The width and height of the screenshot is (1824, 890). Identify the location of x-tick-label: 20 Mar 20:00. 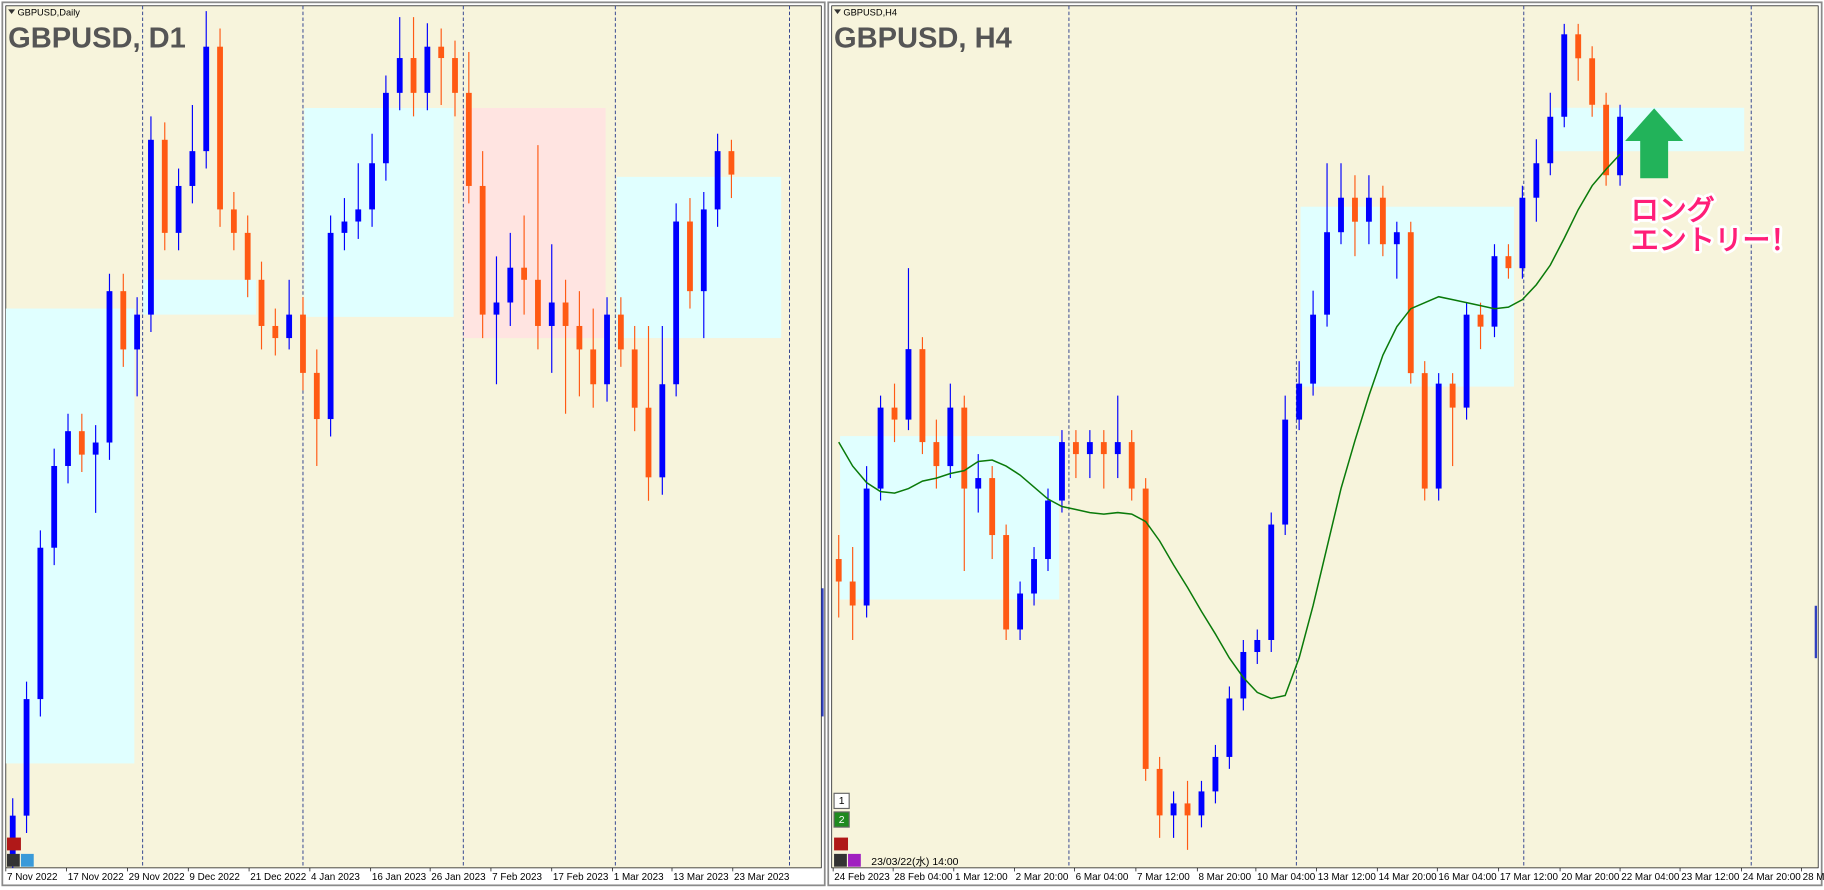
(1590, 877).